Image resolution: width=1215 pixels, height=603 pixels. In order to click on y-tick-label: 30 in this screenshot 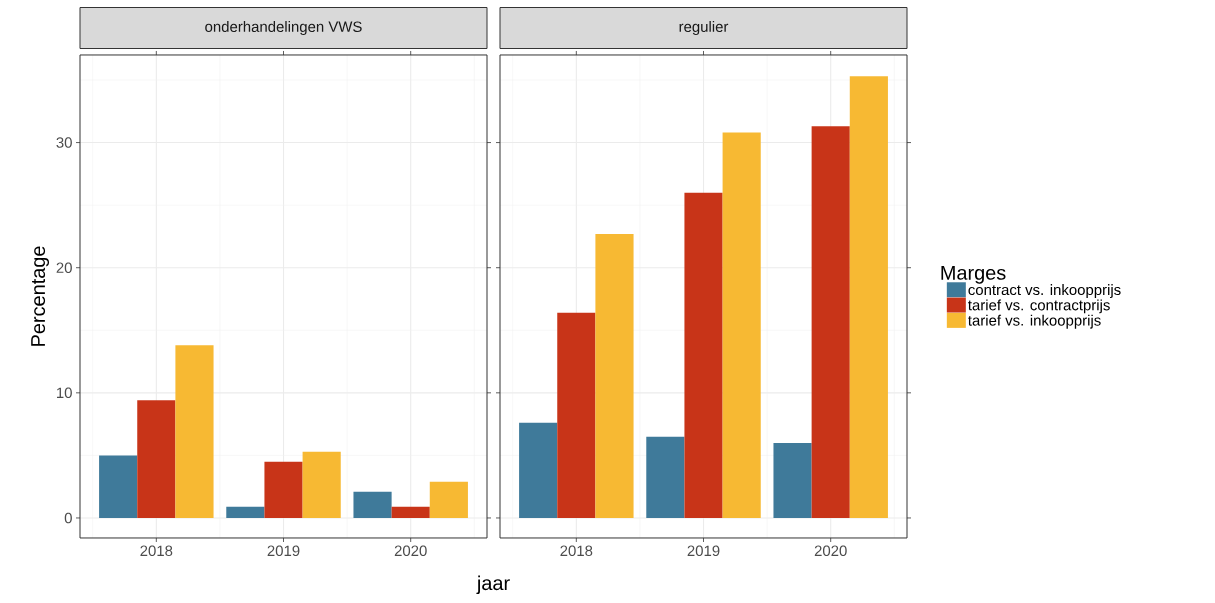, I will do `click(64, 142)`.